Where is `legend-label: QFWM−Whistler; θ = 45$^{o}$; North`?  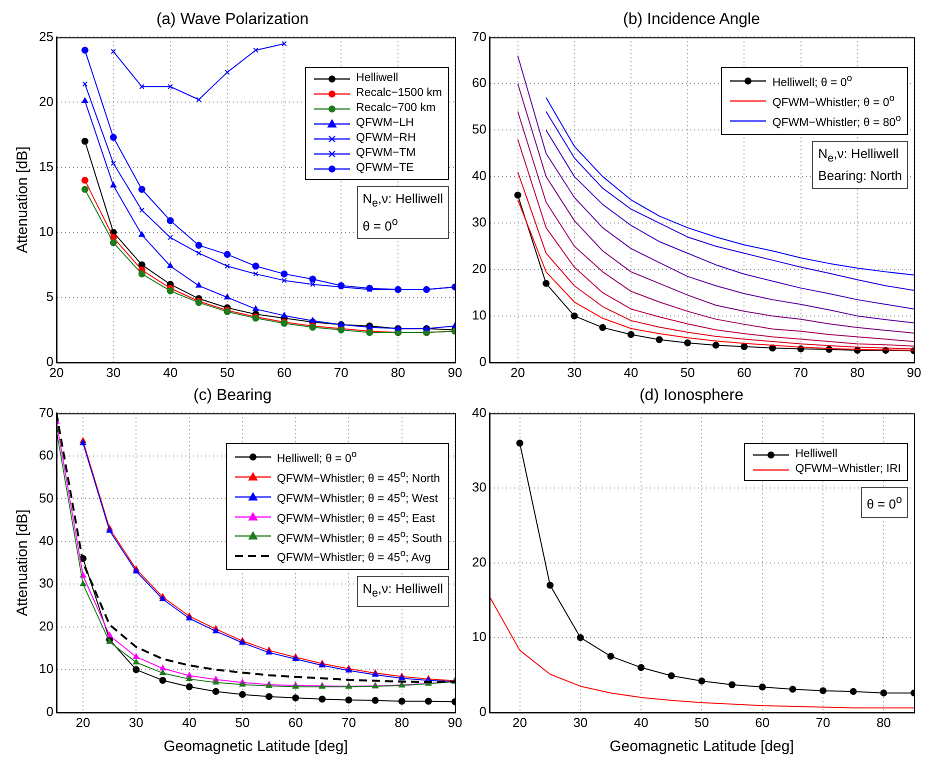 legend-label: QFWM−Whistler; θ = 45$^{o}$; North is located at coordinates (358, 477).